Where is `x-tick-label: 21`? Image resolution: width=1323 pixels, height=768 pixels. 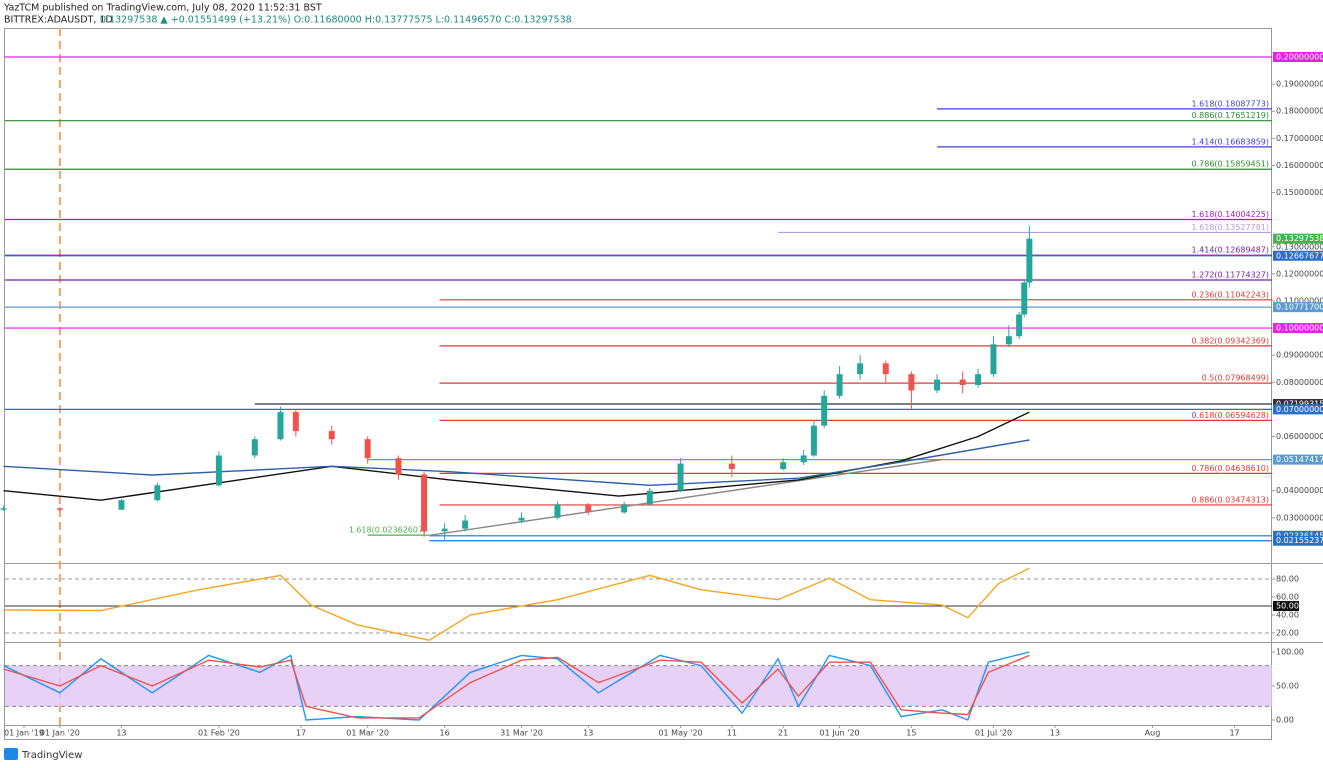
x-tick-label: 21 is located at coordinates (783, 733).